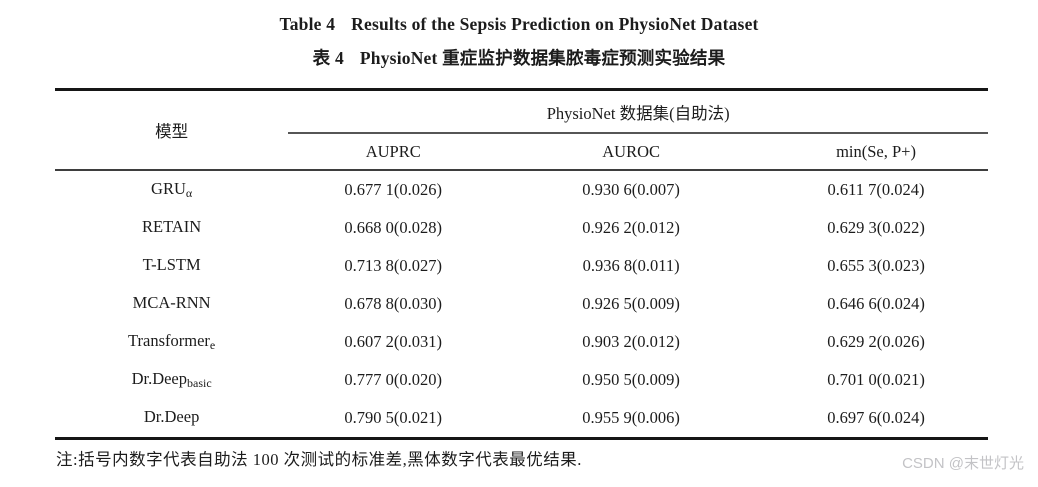 This screenshot has width=1038, height=487. What do you see at coordinates (631, 303) in the screenshot?
I see `cell-auroc: 0.926 5(0.009)` at bounding box center [631, 303].